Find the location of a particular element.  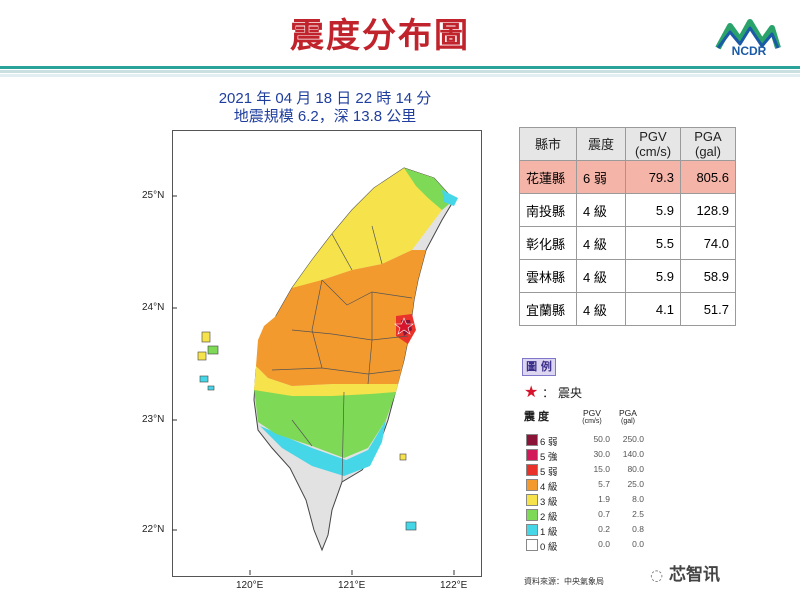

lat-label-22: 22°N is located at coordinates (153, 529).